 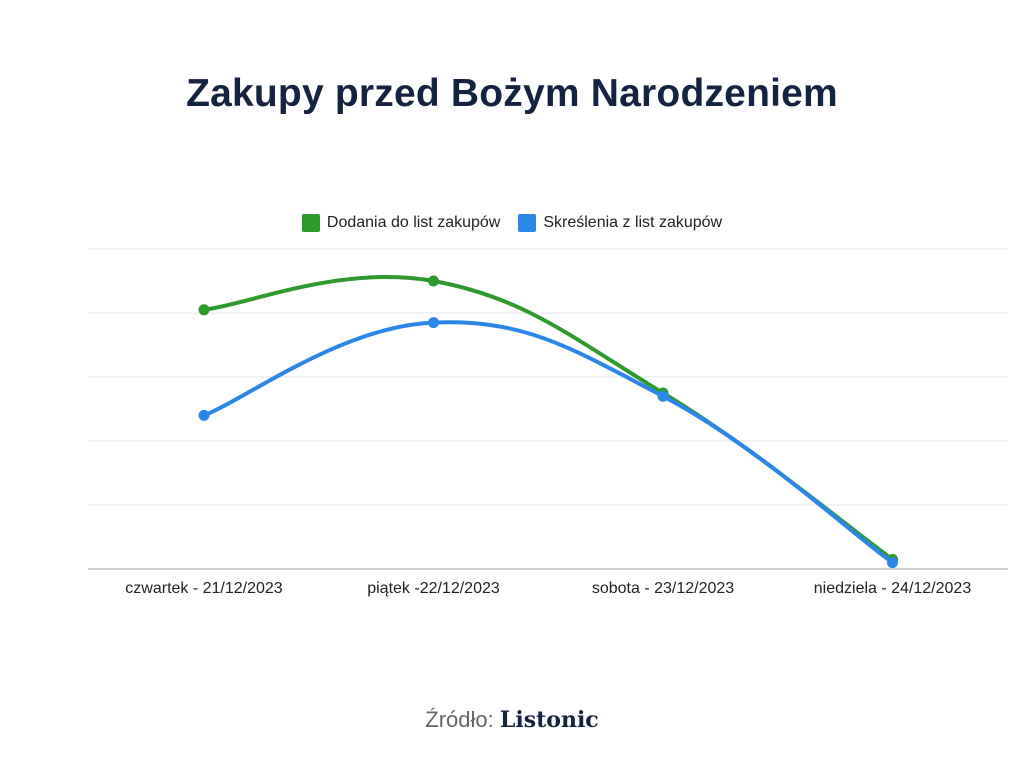 I want to click on x-tick-label: sobota - 23/12/2023, so click(x=663, y=588).